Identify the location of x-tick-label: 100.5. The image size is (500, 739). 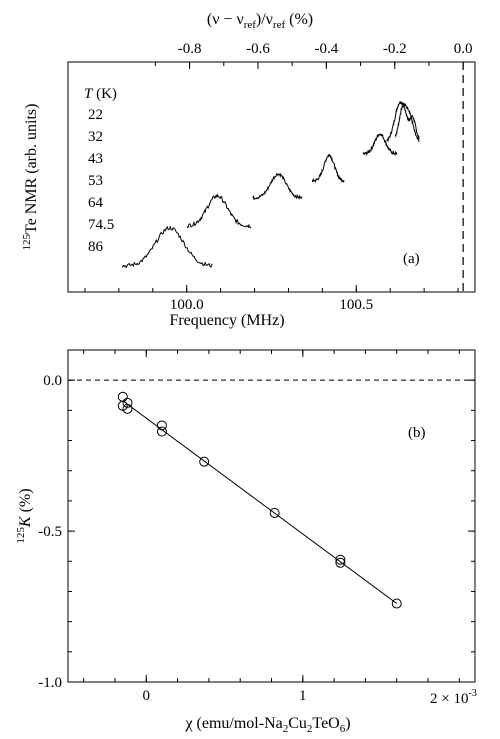
(356, 305).